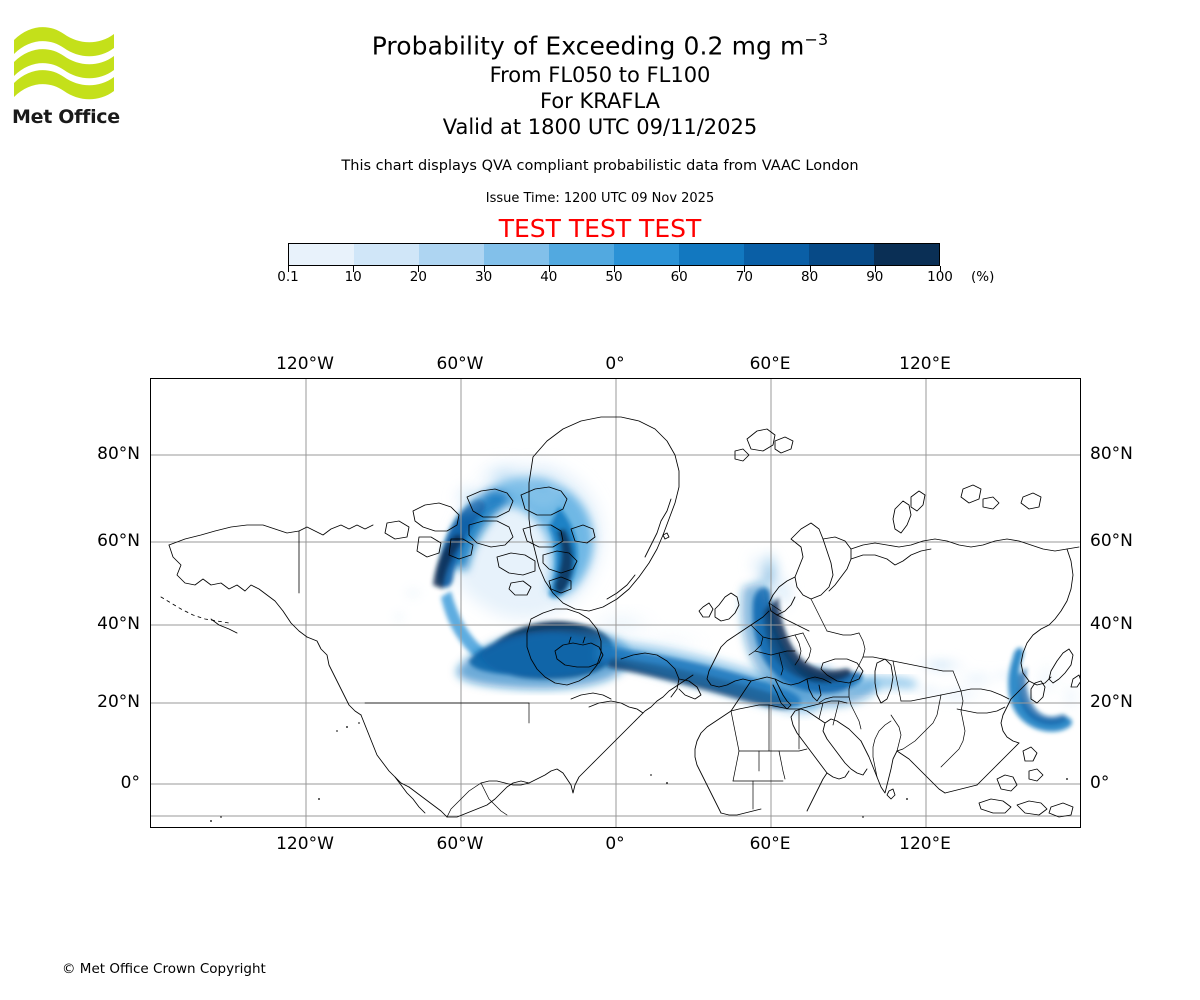  Describe the element at coordinates (1111, 541) in the screenshot. I see `lat-tick-label-right: 60°N` at that location.